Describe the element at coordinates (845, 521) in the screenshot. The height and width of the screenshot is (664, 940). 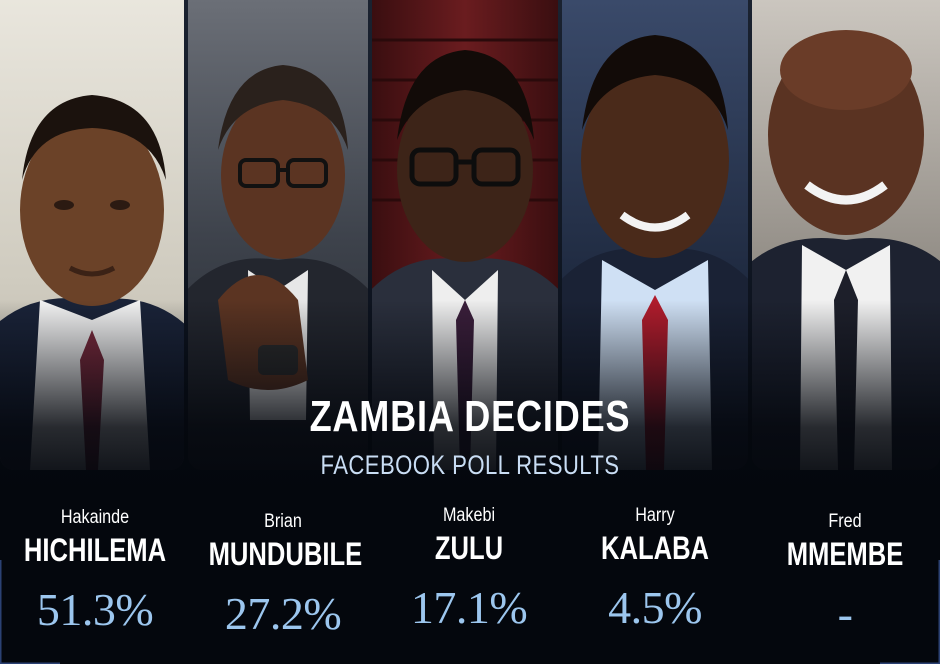
I see `candidate-first-name: Fred` at that location.